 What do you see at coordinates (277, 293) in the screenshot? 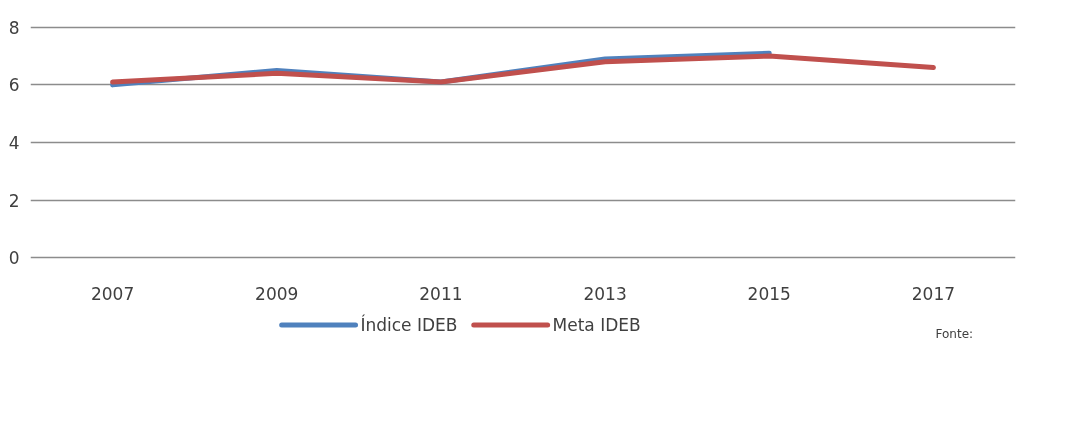
I see `x-tick-label: 2009` at bounding box center [277, 293].